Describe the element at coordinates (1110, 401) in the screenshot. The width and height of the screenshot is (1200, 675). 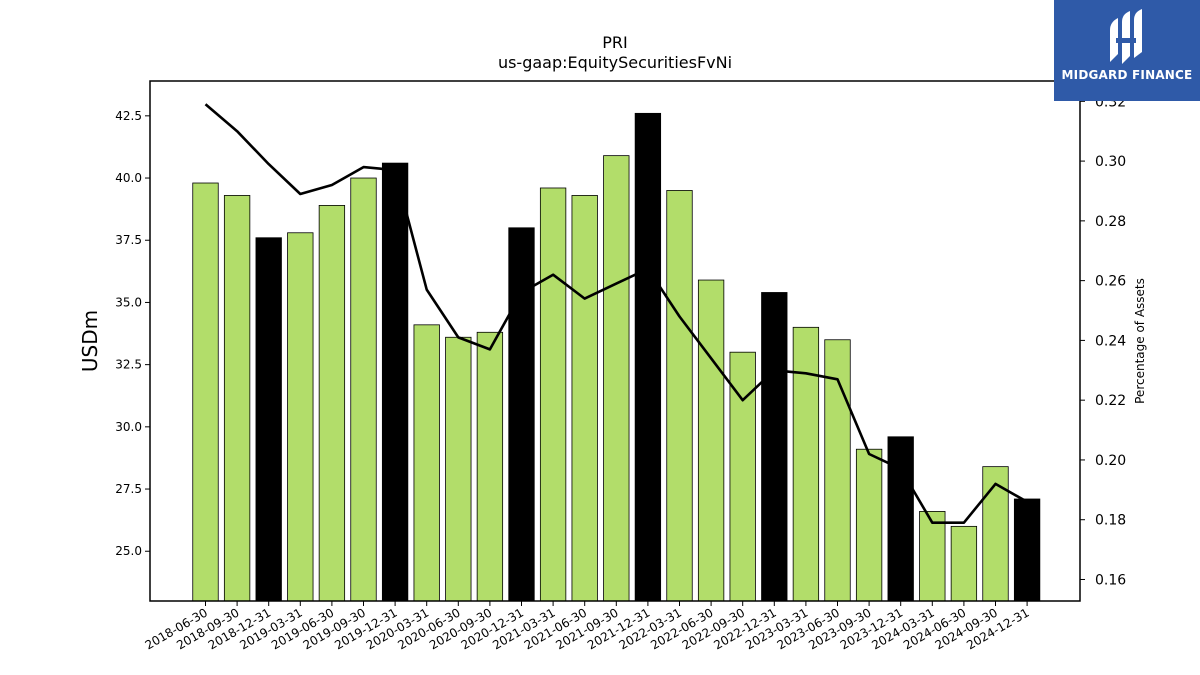
I see `y-tick-label-right: 0.22` at that location.